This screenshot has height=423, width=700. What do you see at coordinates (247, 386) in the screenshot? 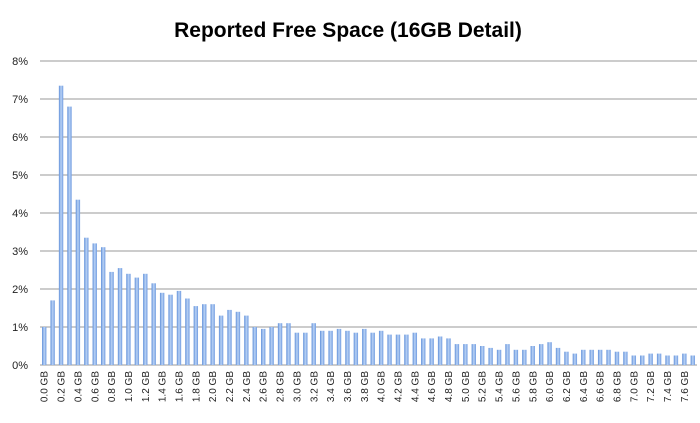
I see `x-tick-label: 2.4 GB` at bounding box center [247, 386].